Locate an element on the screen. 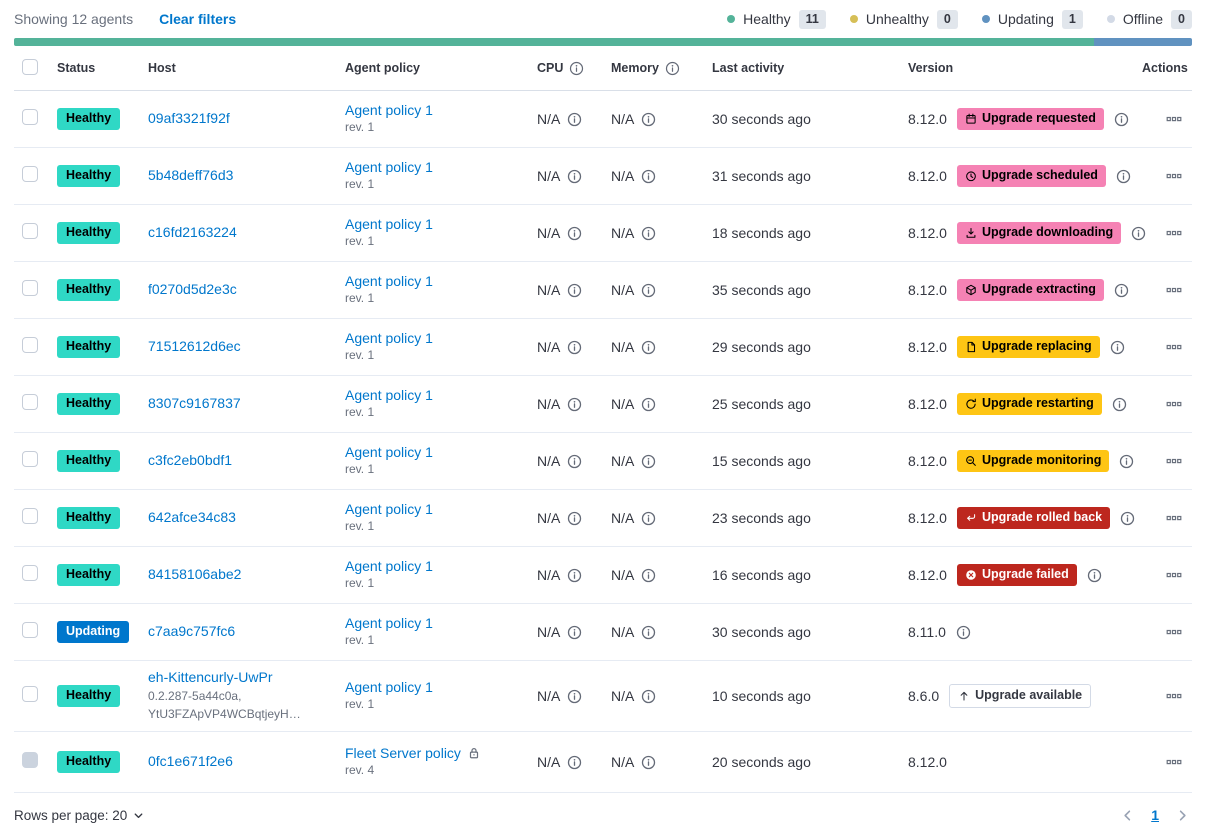 This screenshot has width=1225, height=838. clear-filters-link: Clear filters is located at coordinates (198, 19).